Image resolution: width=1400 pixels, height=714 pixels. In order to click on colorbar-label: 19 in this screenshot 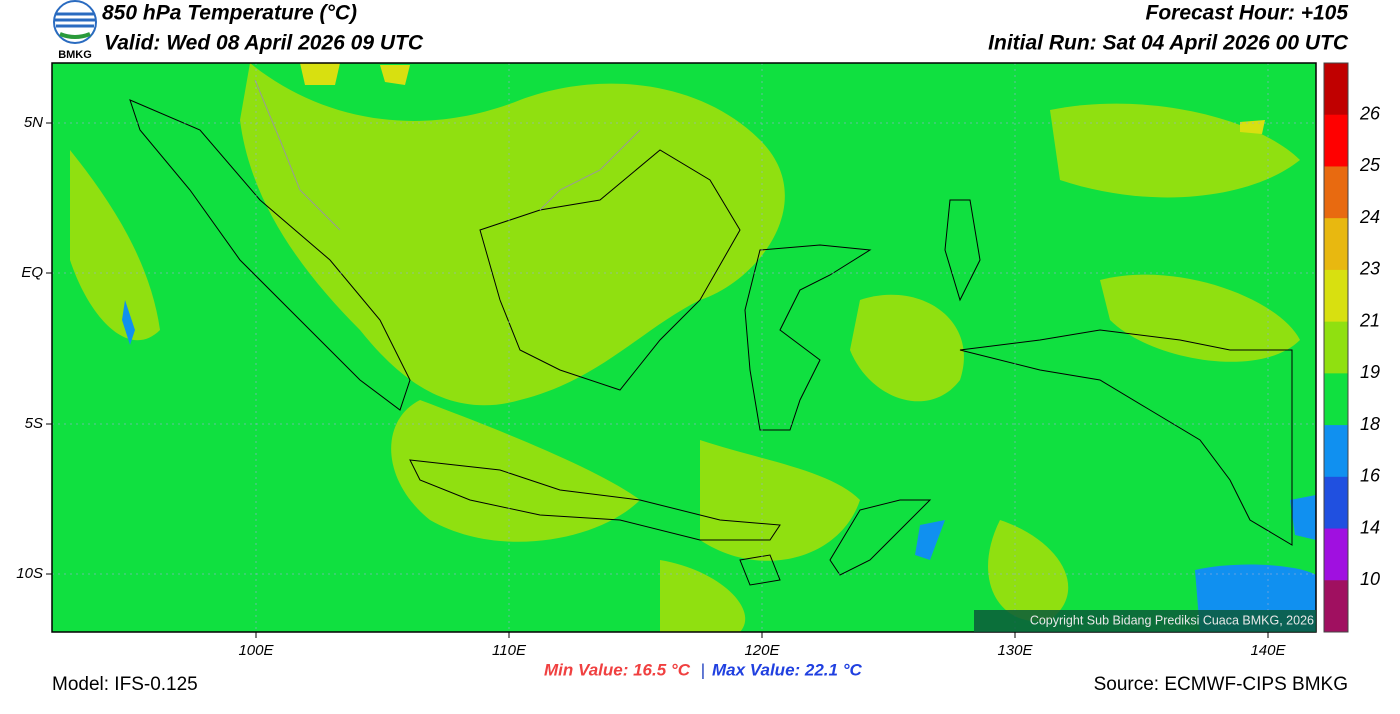, I will do `click(1370, 372)`.